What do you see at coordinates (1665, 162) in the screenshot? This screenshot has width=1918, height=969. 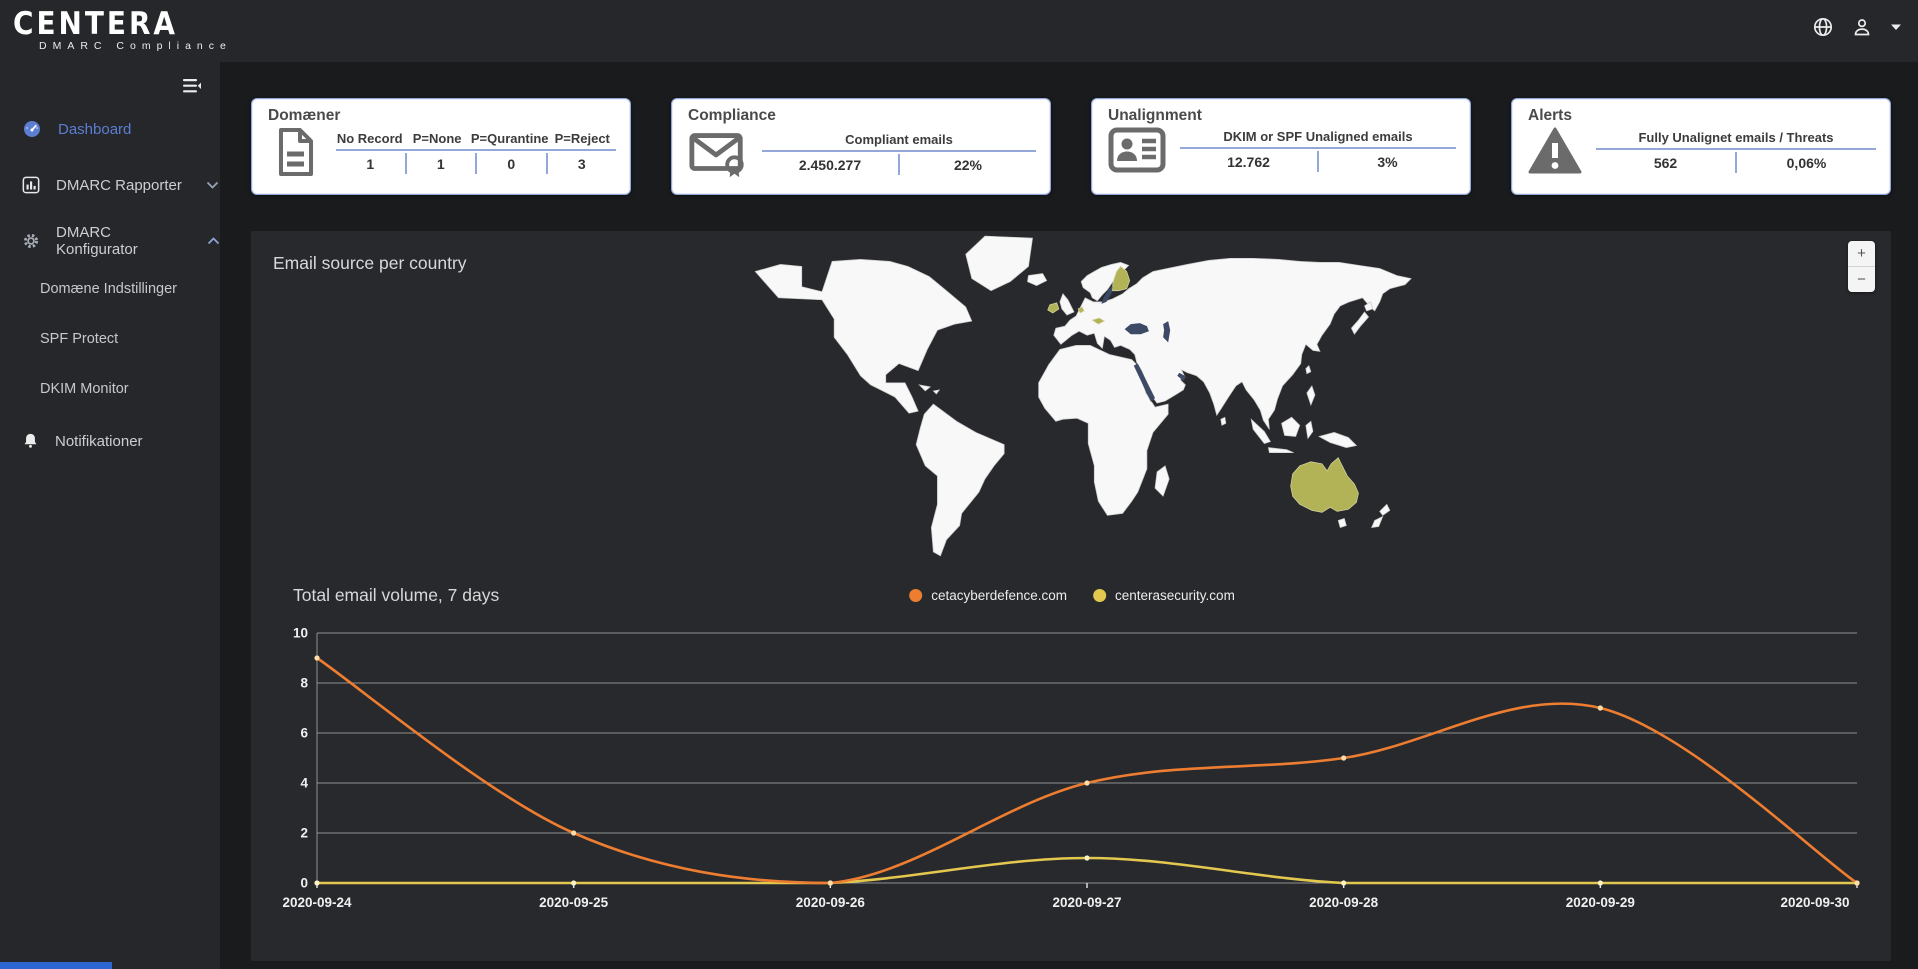 I see `stat-value: 562` at bounding box center [1665, 162].